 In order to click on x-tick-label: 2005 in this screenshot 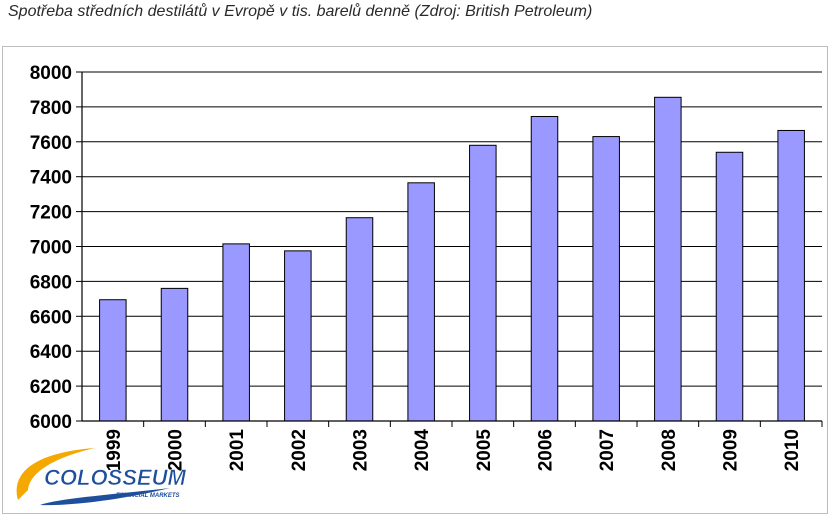, I will do `click(484, 450)`.